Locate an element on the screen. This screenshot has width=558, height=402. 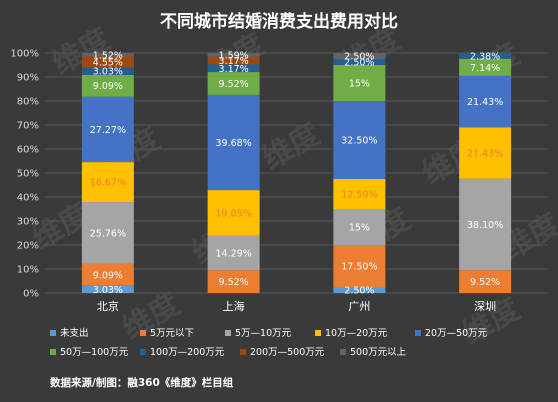
legend-label: 200万—500万元 is located at coordinates (287, 352).